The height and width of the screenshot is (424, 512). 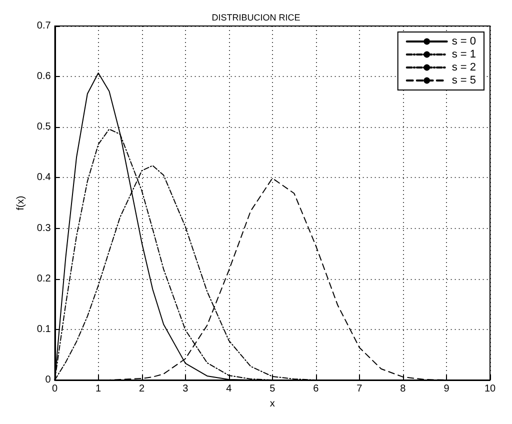 I want to click on x-tick-label: 10, so click(x=490, y=389).